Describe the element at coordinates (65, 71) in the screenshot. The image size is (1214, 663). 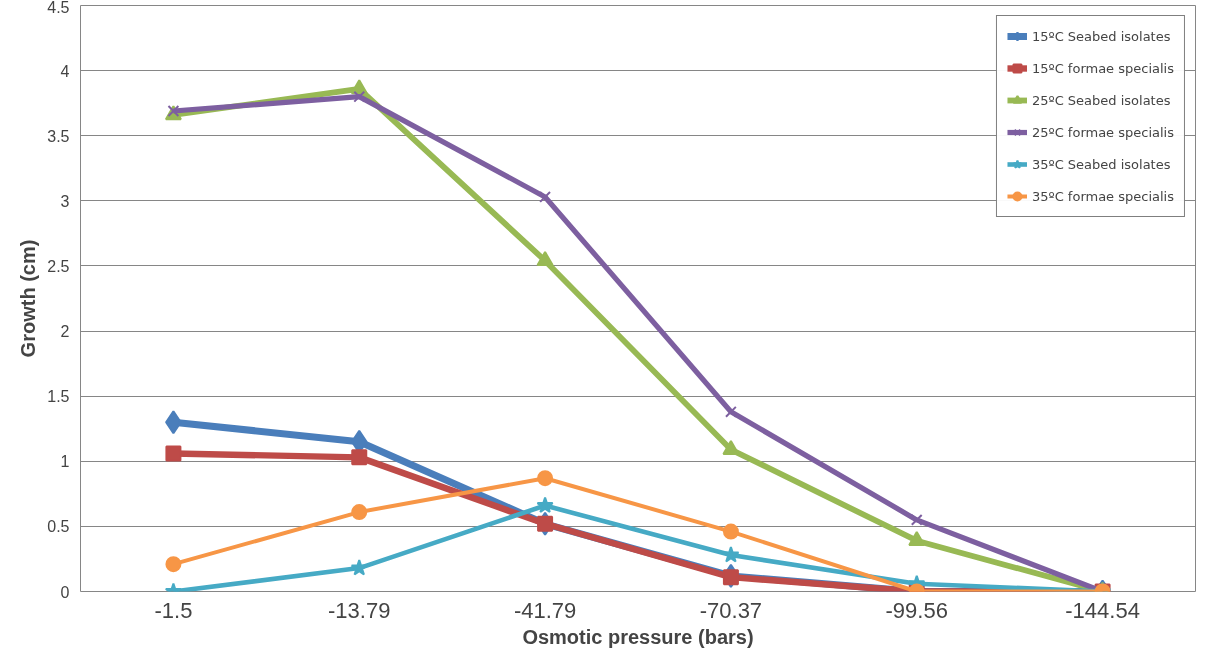
I see `y-tick-label: 4` at that location.